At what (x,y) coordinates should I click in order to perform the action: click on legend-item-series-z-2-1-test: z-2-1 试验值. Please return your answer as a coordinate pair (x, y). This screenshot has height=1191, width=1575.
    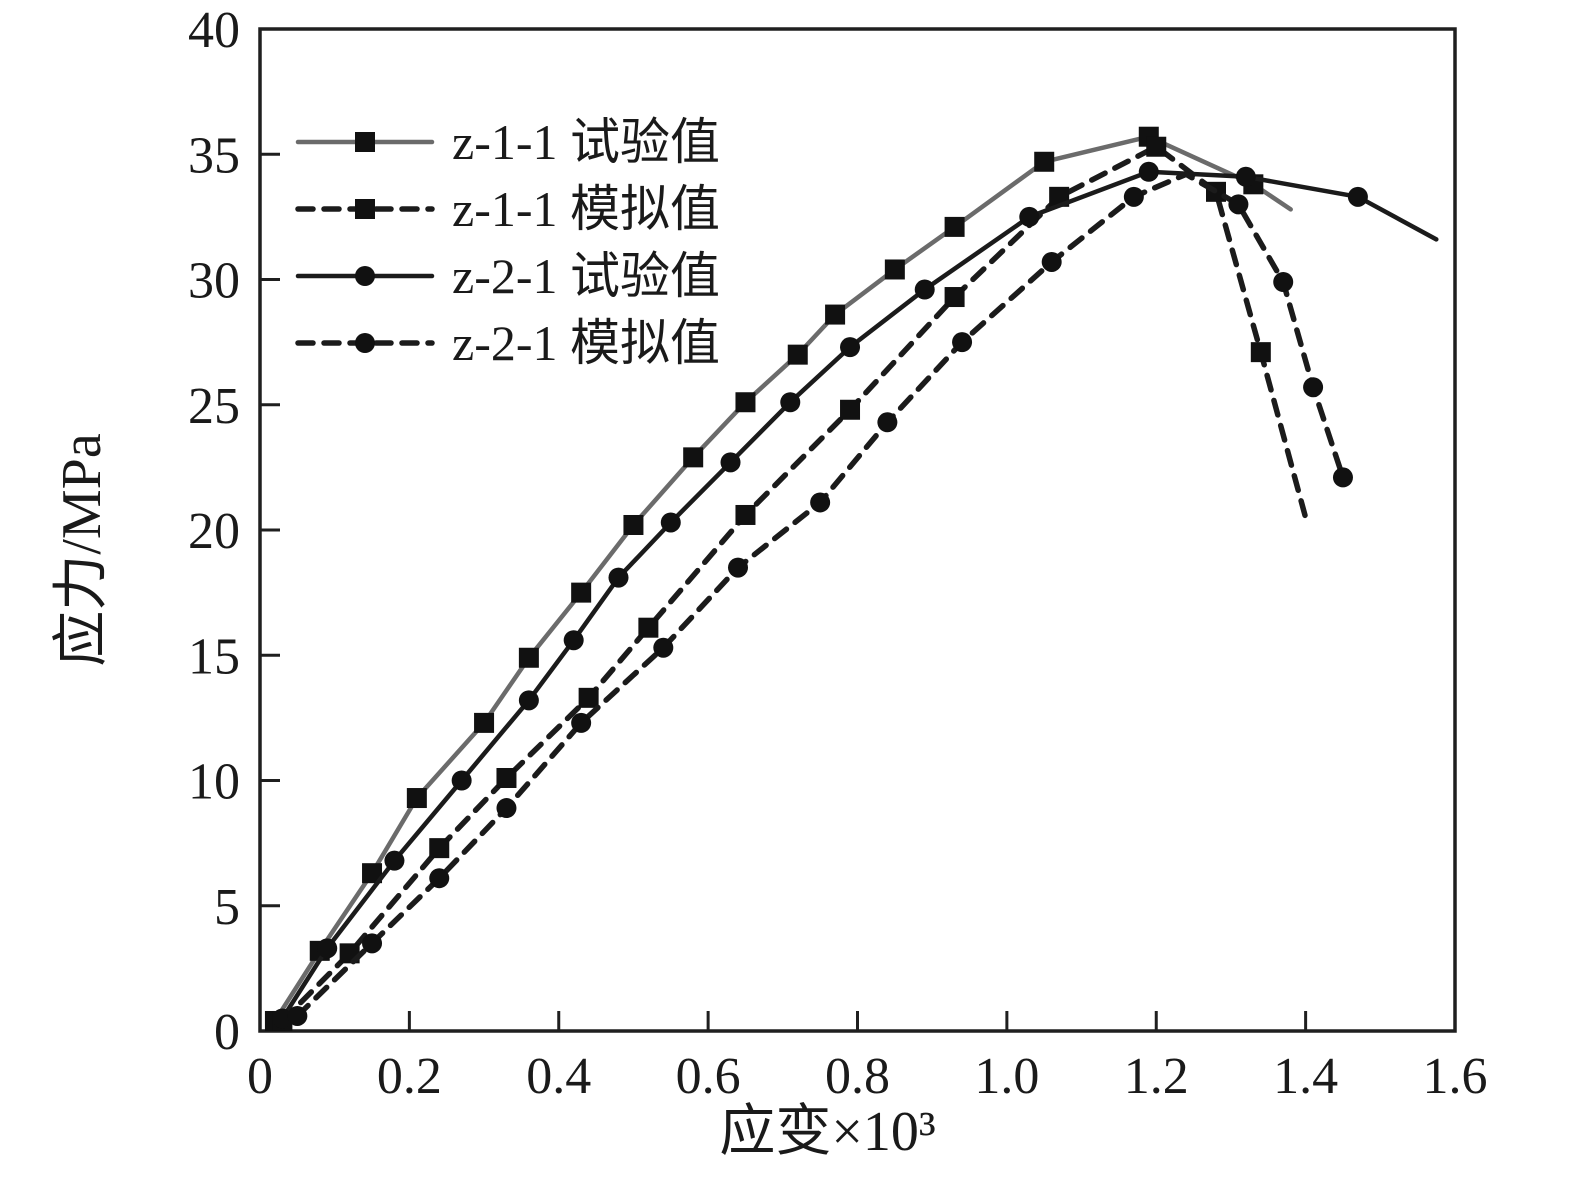
    Looking at the image, I should click on (507, 276).